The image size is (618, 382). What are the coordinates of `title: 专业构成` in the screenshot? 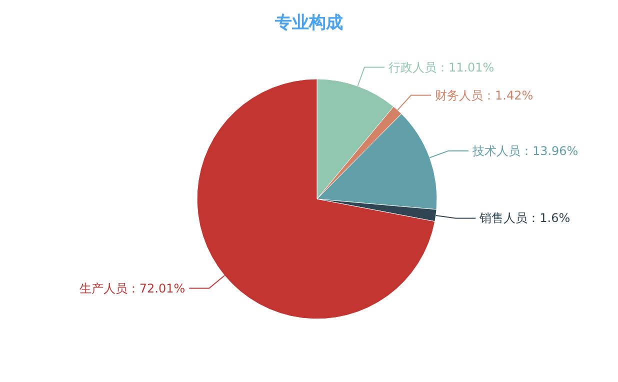 It's located at (309, 23).